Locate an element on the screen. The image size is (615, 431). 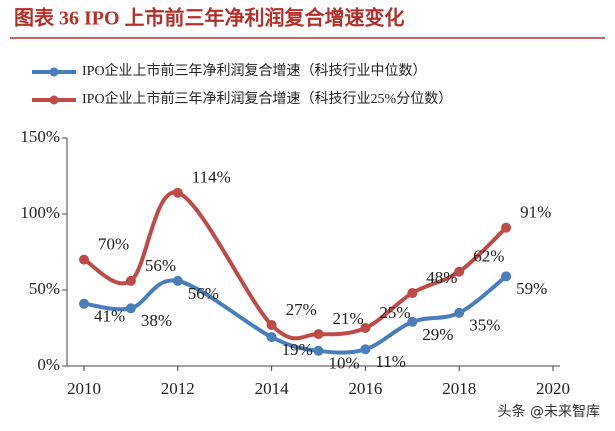
x-tick-label: 2012 is located at coordinates (178, 388).